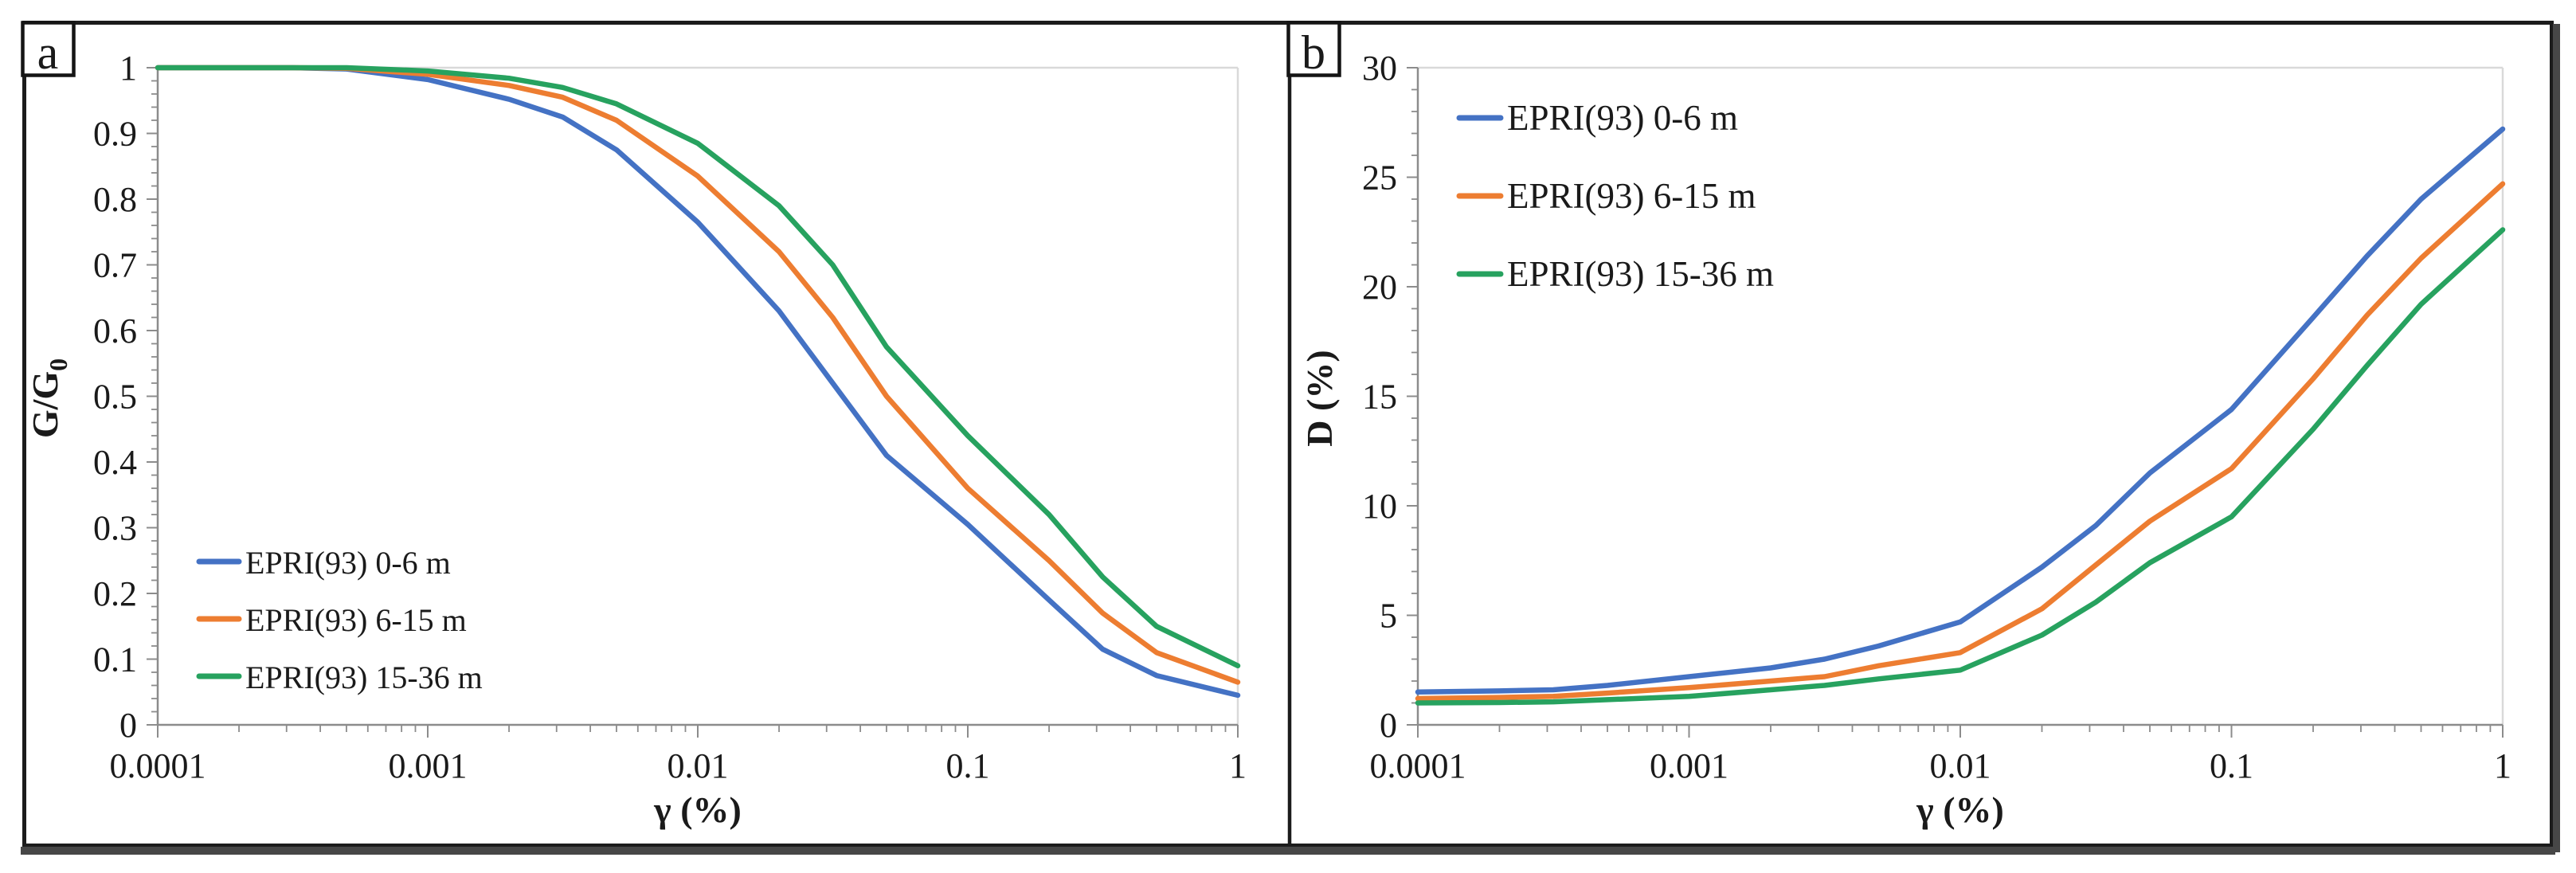  Describe the element at coordinates (2556, 438) in the screenshot. I see `figure-shadow-right` at that location.